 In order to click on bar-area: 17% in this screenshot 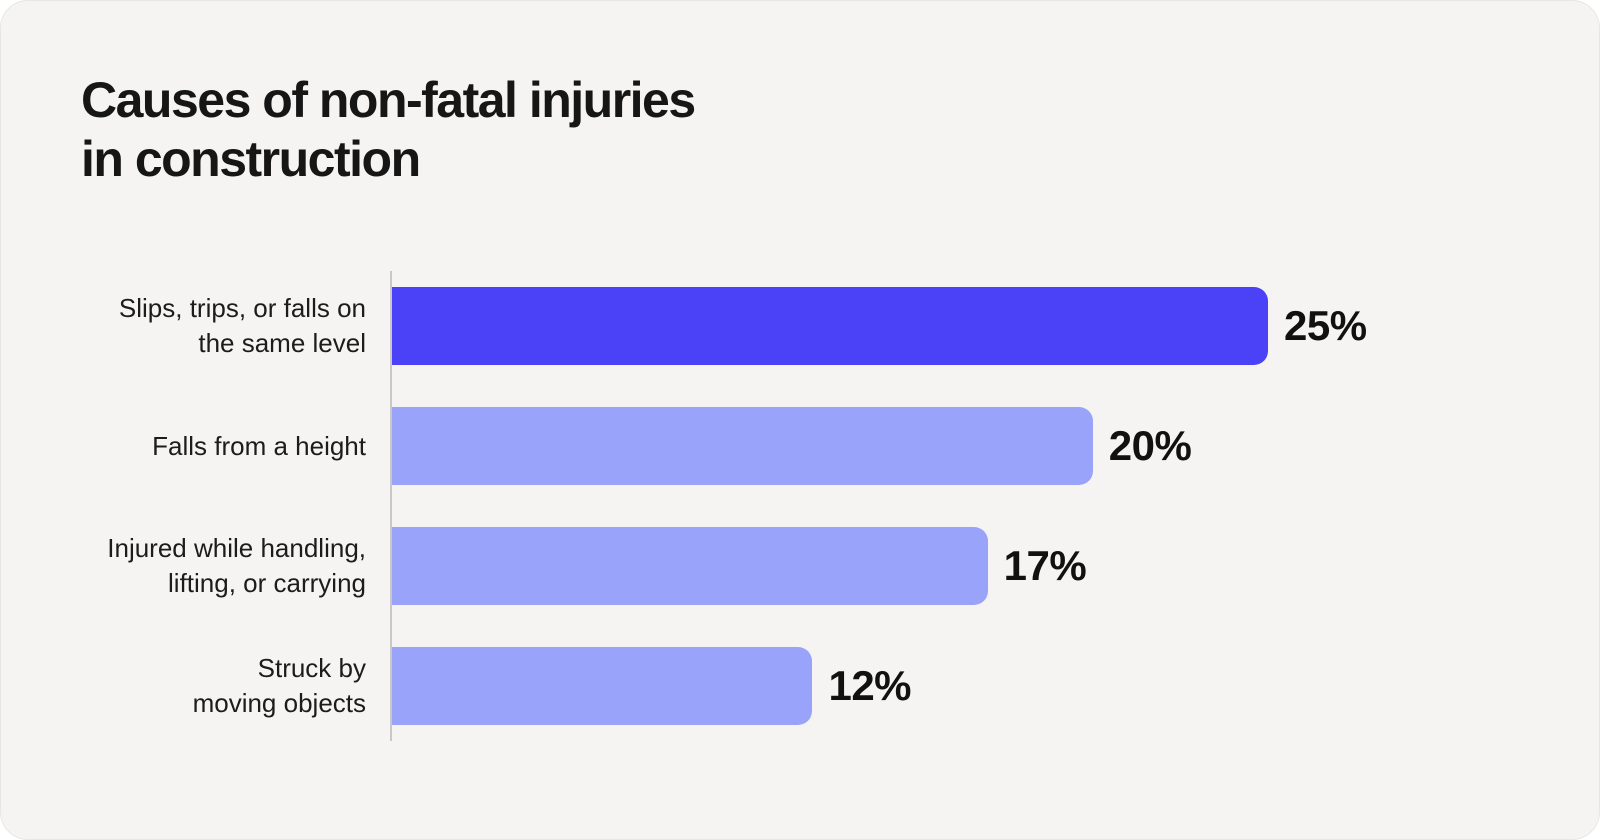, I will do `click(995, 566)`.